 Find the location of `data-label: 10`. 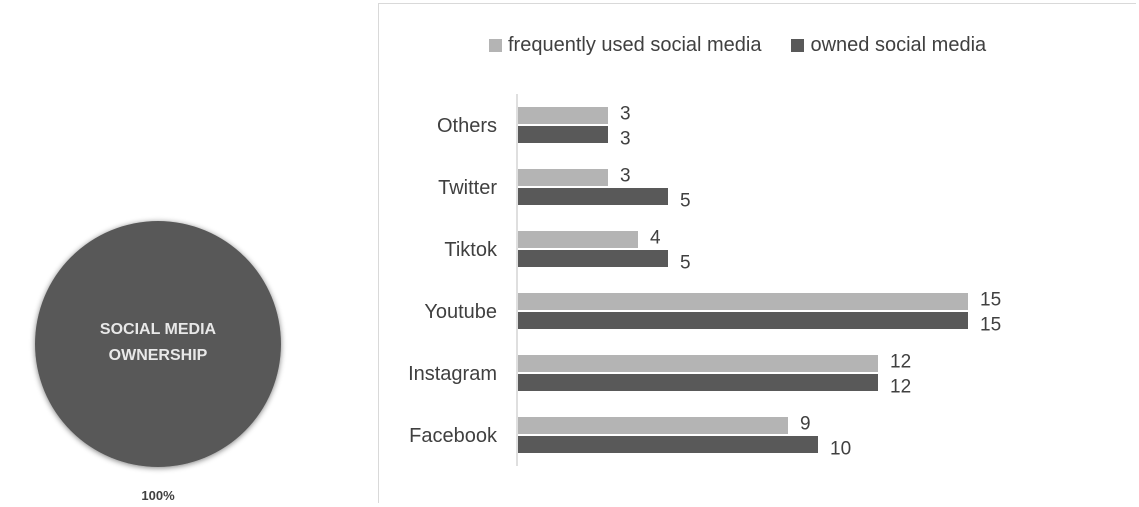

data-label: 10 is located at coordinates (840, 449).